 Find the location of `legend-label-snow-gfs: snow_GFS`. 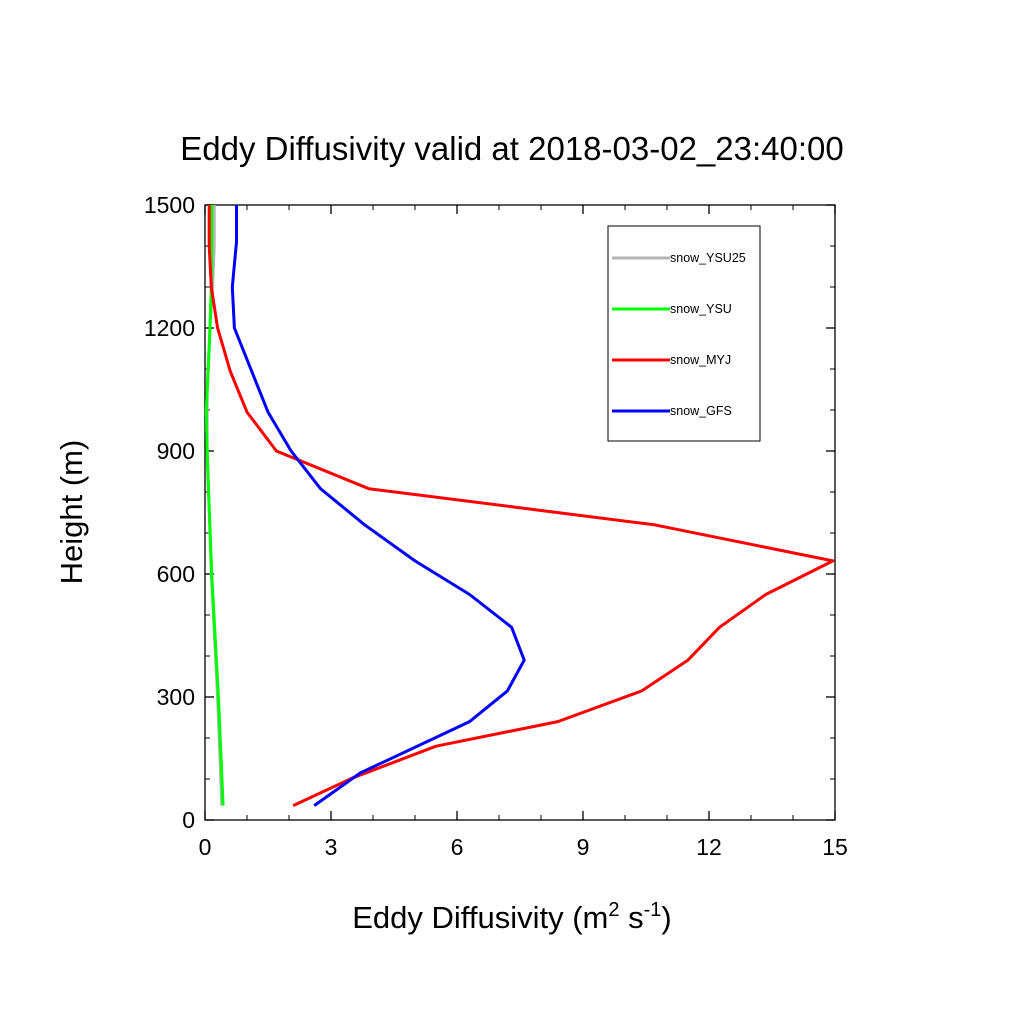

legend-label-snow-gfs: snow_GFS is located at coordinates (701, 411).